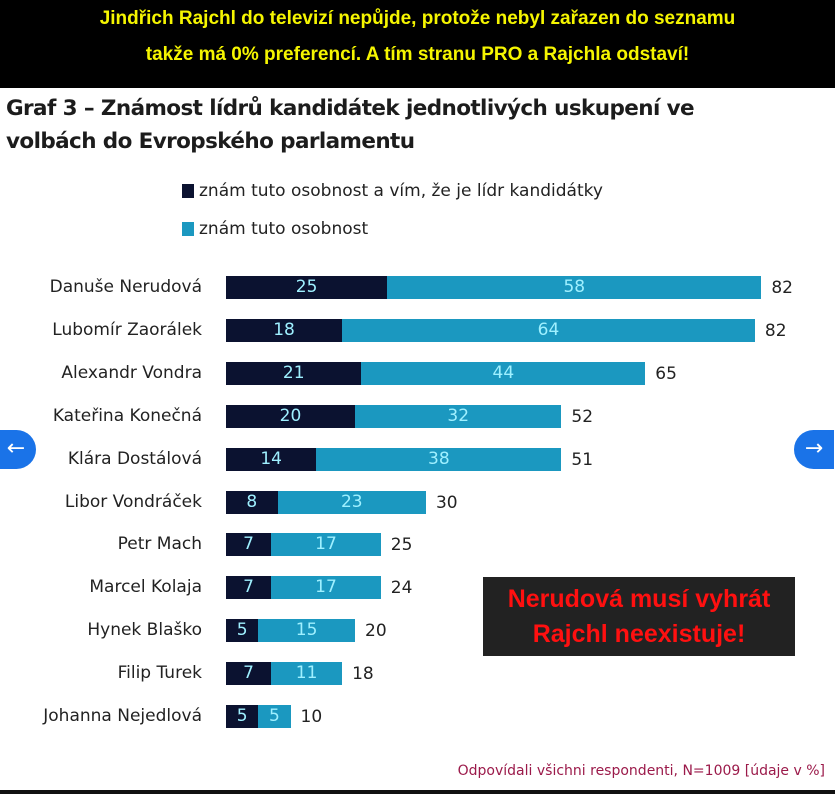 The height and width of the screenshot is (794, 835). What do you see at coordinates (401, 545) in the screenshot?
I see `total-label: 25` at bounding box center [401, 545].